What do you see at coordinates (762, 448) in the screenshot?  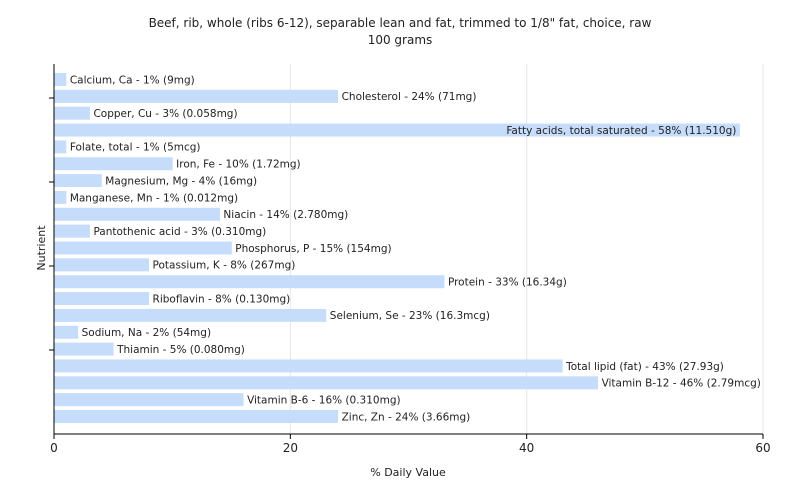 I see `x-tick-label-3: 60` at bounding box center [762, 448].